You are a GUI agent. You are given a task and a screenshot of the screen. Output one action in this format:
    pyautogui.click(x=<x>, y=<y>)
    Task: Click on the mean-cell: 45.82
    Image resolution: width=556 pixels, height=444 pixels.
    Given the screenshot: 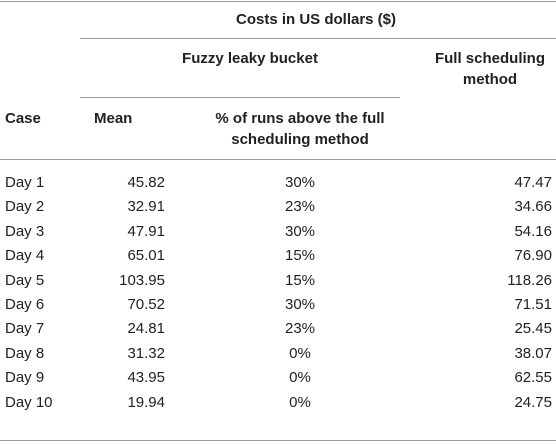 What is the action you would take?
    pyautogui.click(x=146, y=182)
    